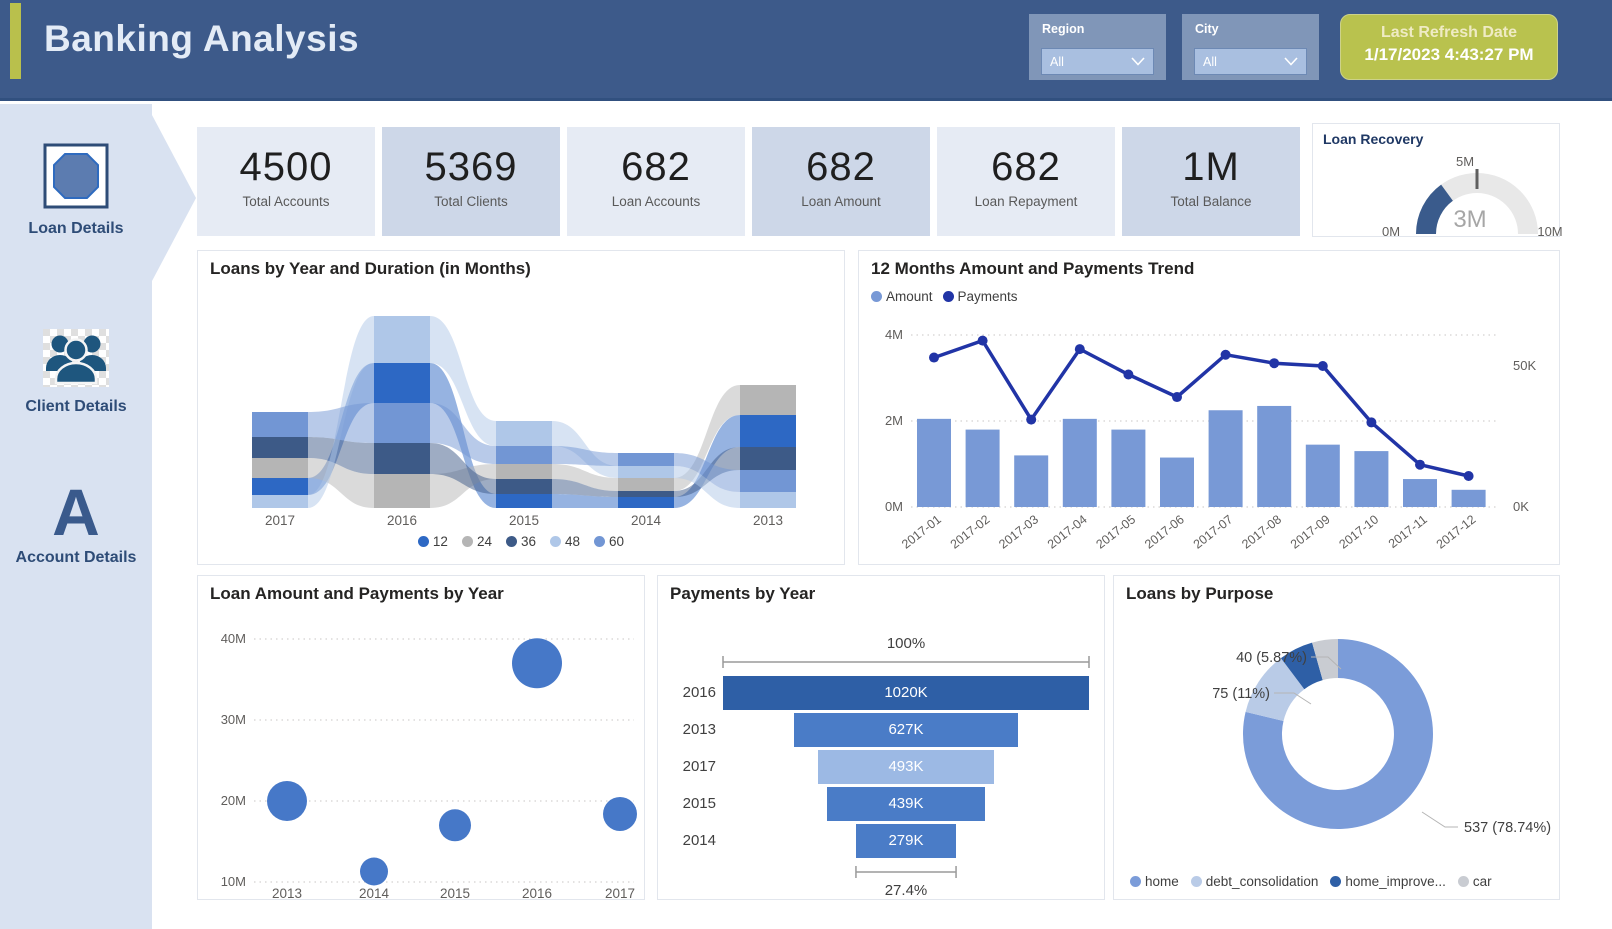 Image resolution: width=1612 pixels, height=929 pixels. Describe the element at coordinates (656, 167) in the screenshot. I see `kpi-value: 682` at that location.